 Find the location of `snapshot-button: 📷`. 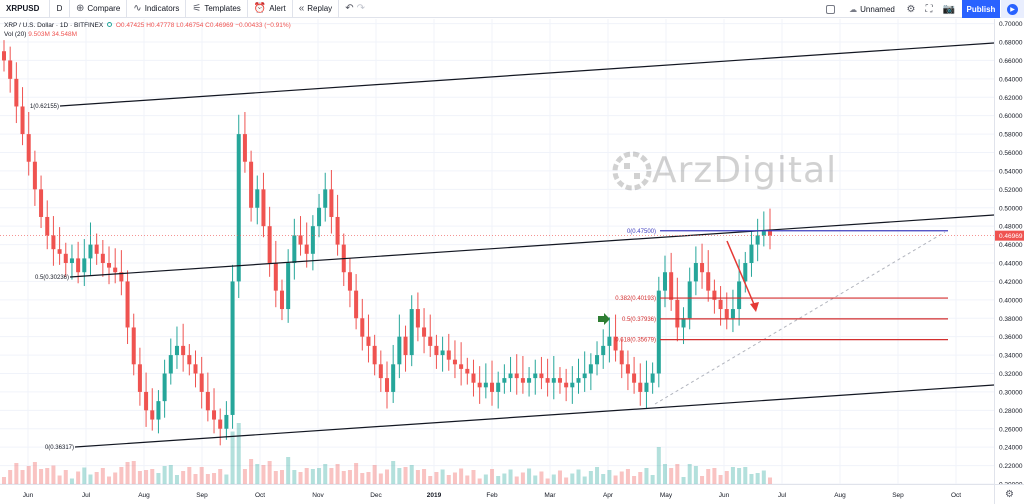

snapshot-button: 📷 is located at coordinates (949, 9).